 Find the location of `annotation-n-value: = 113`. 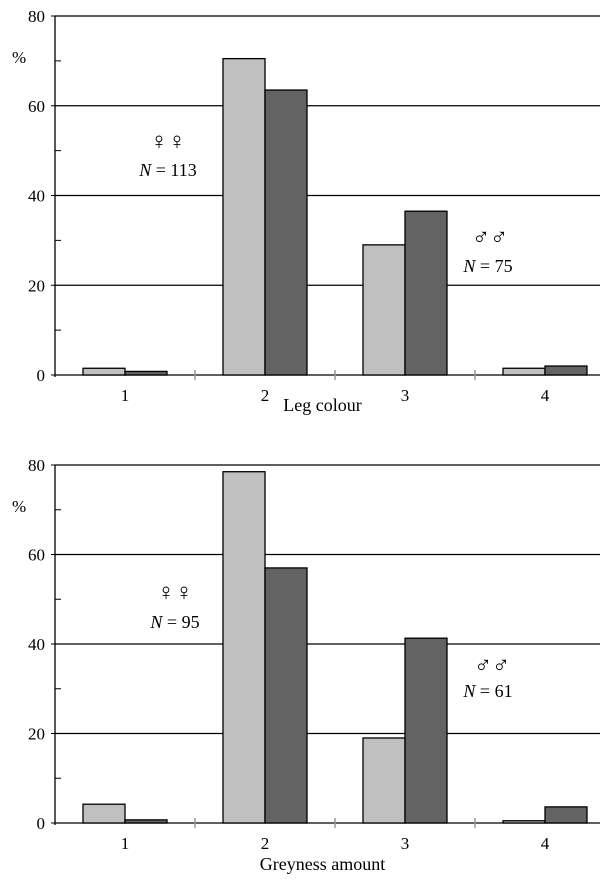

annotation-n-value: = 113 is located at coordinates (173, 170).